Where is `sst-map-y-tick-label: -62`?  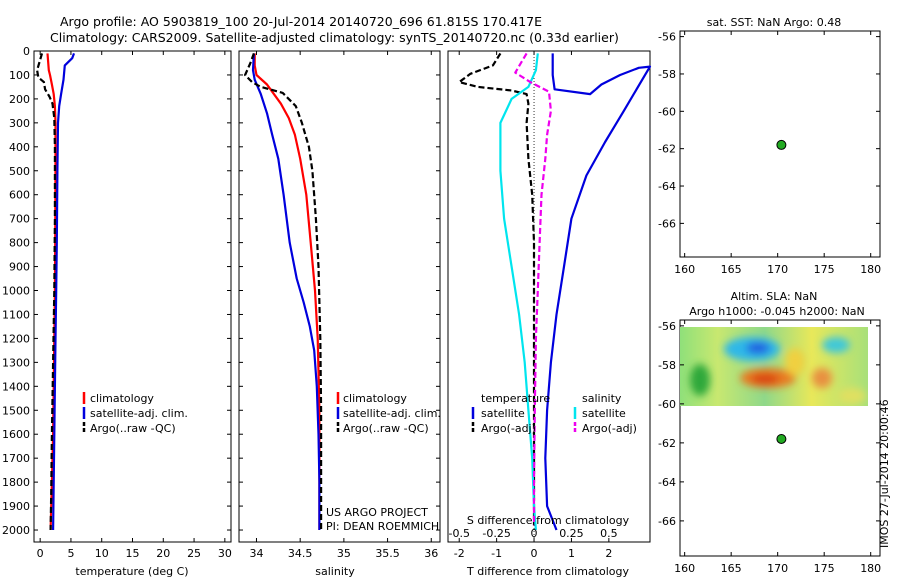 sst-map-y-tick-label: -62 is located at coordinates (667, 149).